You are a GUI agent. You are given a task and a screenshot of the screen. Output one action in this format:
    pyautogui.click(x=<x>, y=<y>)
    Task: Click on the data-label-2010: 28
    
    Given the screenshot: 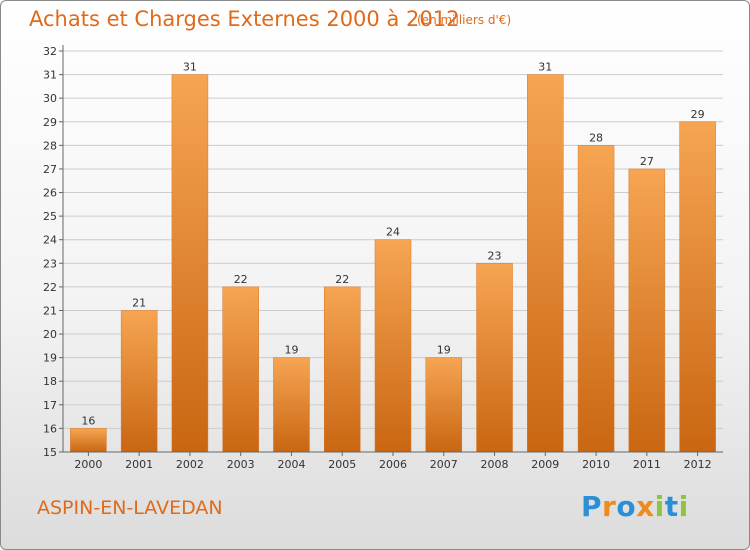 What is the action you would take?
    pyautogui.click(x=596, y=137)
    